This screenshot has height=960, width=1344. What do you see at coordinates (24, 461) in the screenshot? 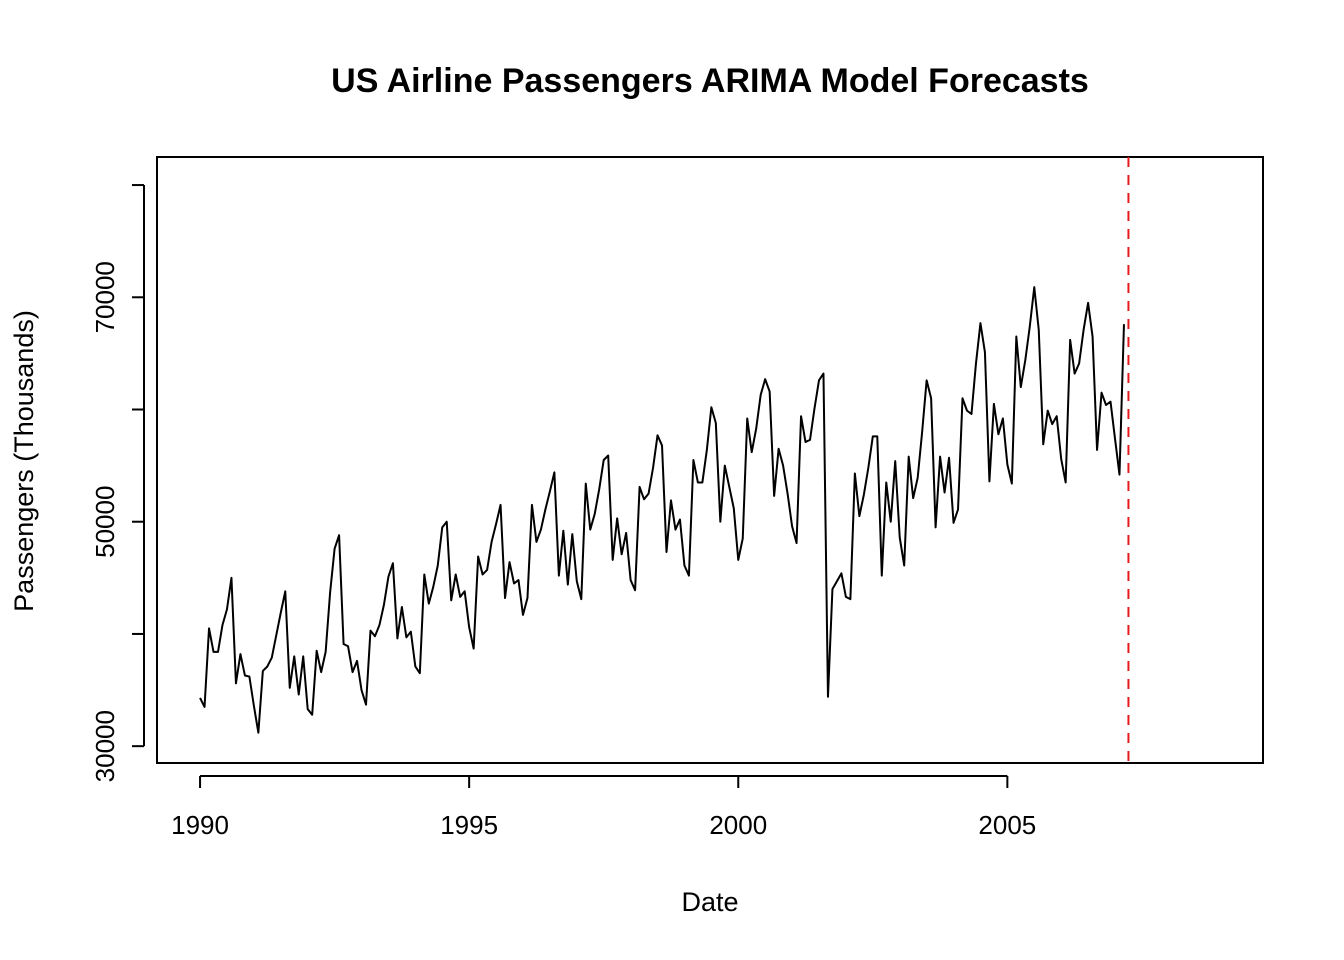
I see `y-axis-label: Passengers (Thousands)` at bounding box center [24, 461].